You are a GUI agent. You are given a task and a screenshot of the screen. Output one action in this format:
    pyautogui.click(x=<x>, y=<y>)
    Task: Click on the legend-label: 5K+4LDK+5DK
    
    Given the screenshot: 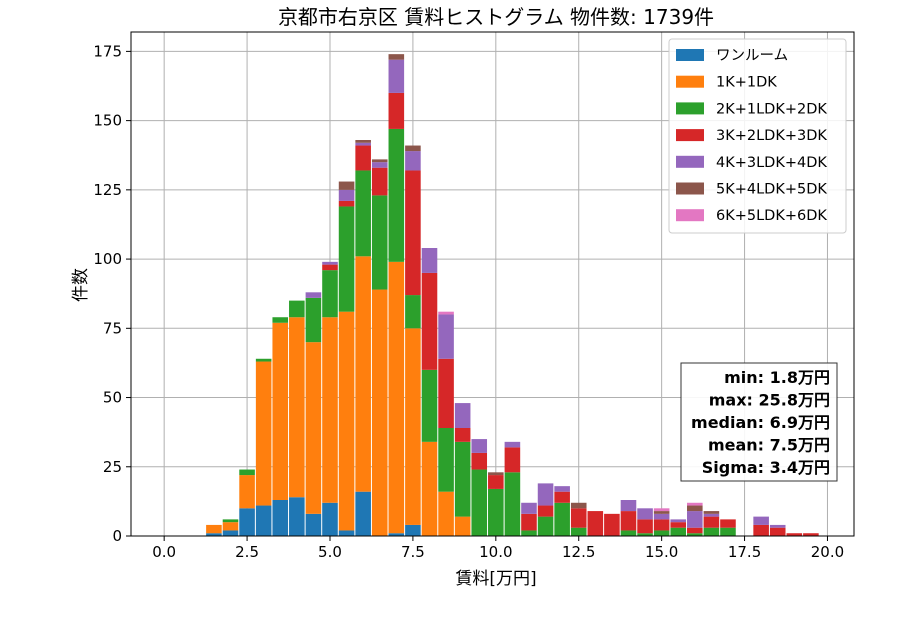 What is the action you would take?
    pyautogui.click(x=771, y=190)
    